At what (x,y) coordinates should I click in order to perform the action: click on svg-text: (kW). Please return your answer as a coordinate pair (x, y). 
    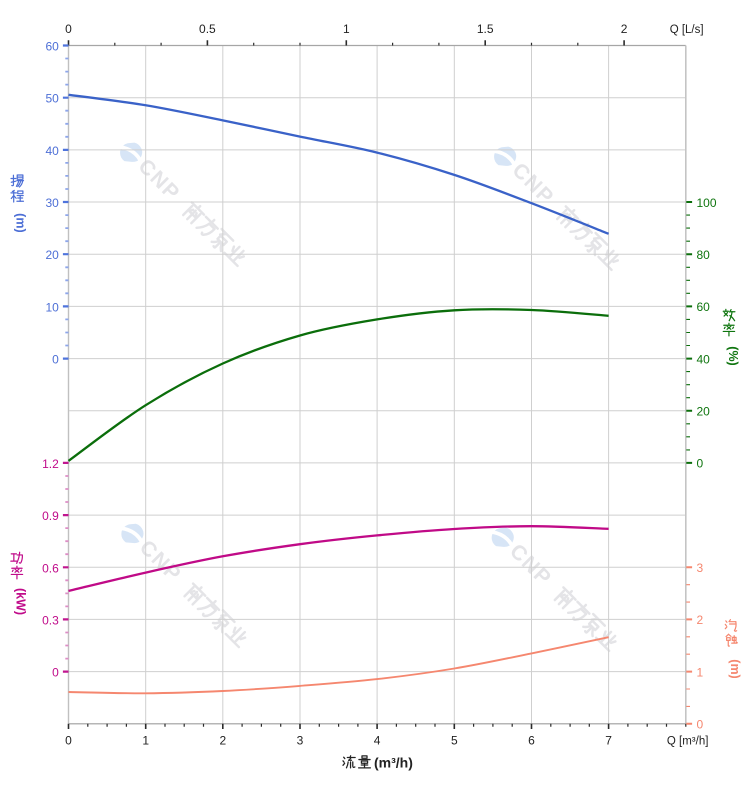
    Looking at the image, I should click on (21, 601).